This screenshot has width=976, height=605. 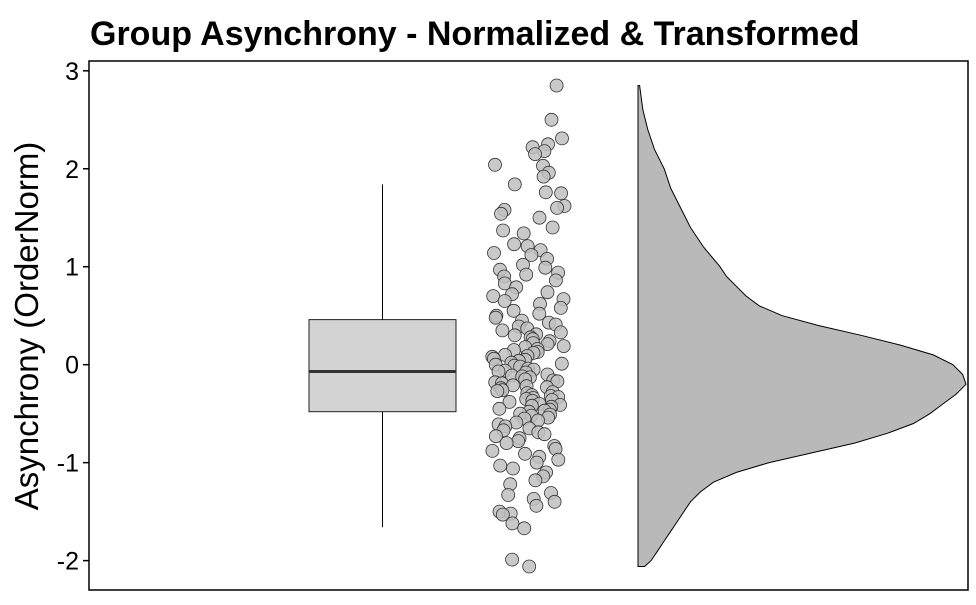 I want to click on y-tick-label: 1, so click(x=72, y=268).